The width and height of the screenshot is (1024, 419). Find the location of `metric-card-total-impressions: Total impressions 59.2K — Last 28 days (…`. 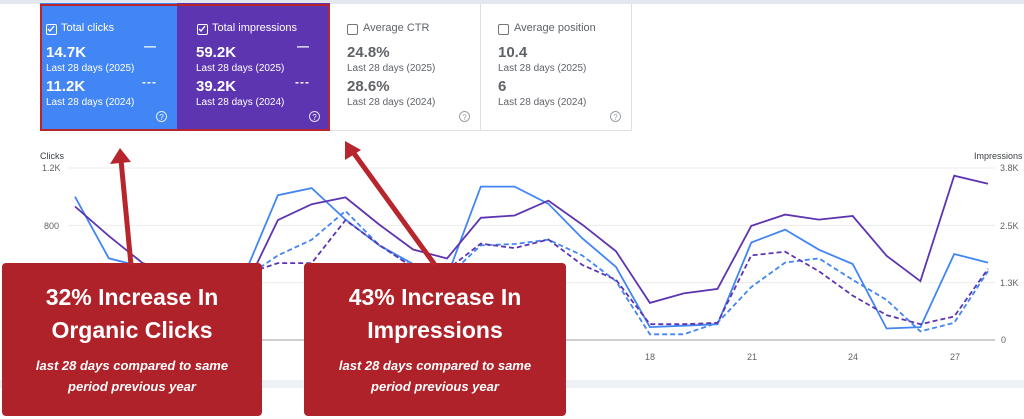

metric-card-total-impressions: Total impressions 59.2K — Last 28 days (… is located at coordinates (253, 67).